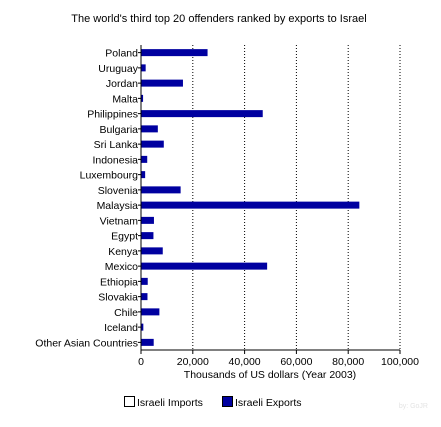 The width and height of the screenshot is (441, 427). I want to click on category-label: Philippines, so click(112, 115).